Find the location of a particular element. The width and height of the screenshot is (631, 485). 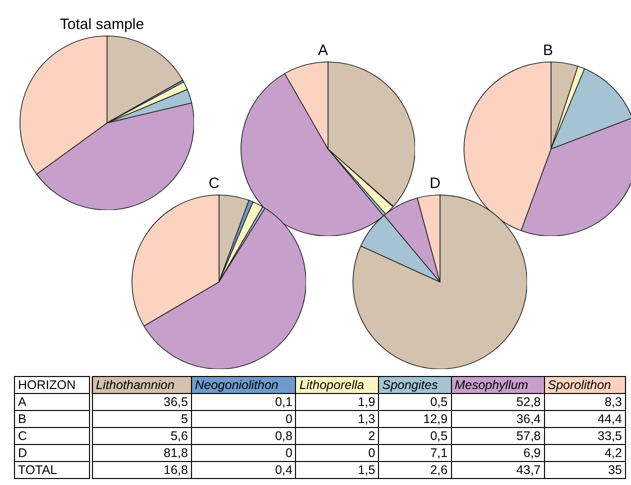

category-label: Mesophyllum is located at coordinates (497, 385).